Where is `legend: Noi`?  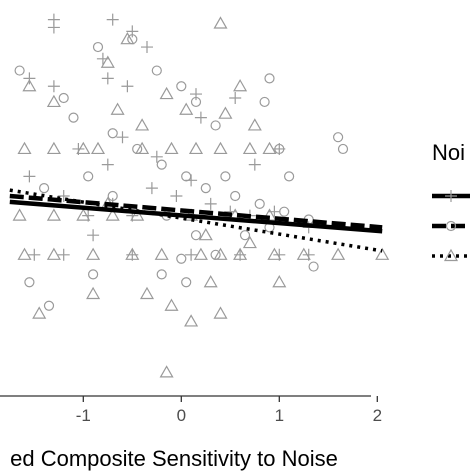
legend: Noi is located at coordinates (451, 201).